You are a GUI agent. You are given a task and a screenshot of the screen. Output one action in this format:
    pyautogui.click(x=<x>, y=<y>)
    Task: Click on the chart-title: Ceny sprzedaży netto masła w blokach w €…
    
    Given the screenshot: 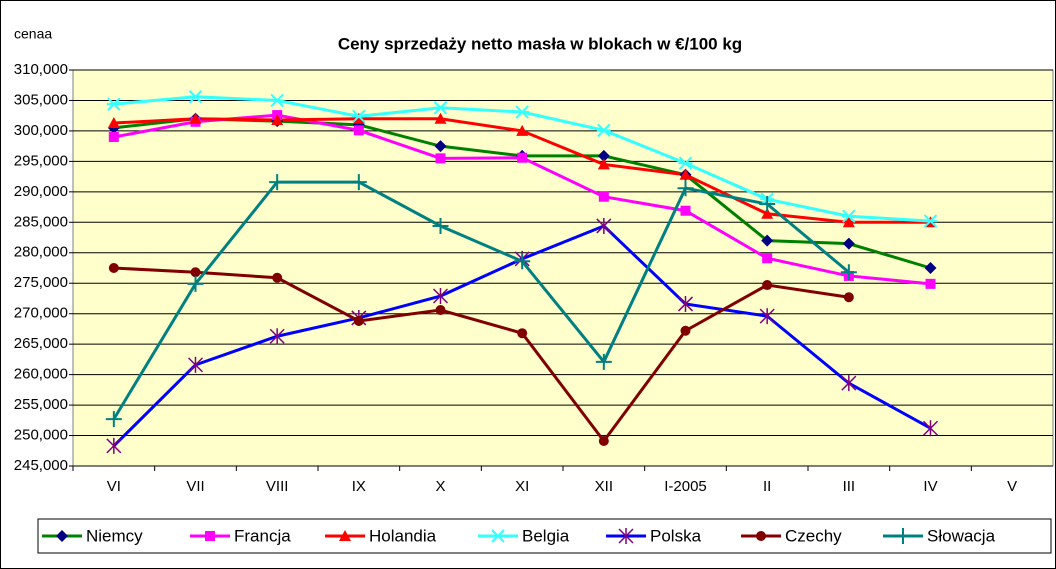 What is the action you would take?
    pyautogui.click(x=540, y=43)
    